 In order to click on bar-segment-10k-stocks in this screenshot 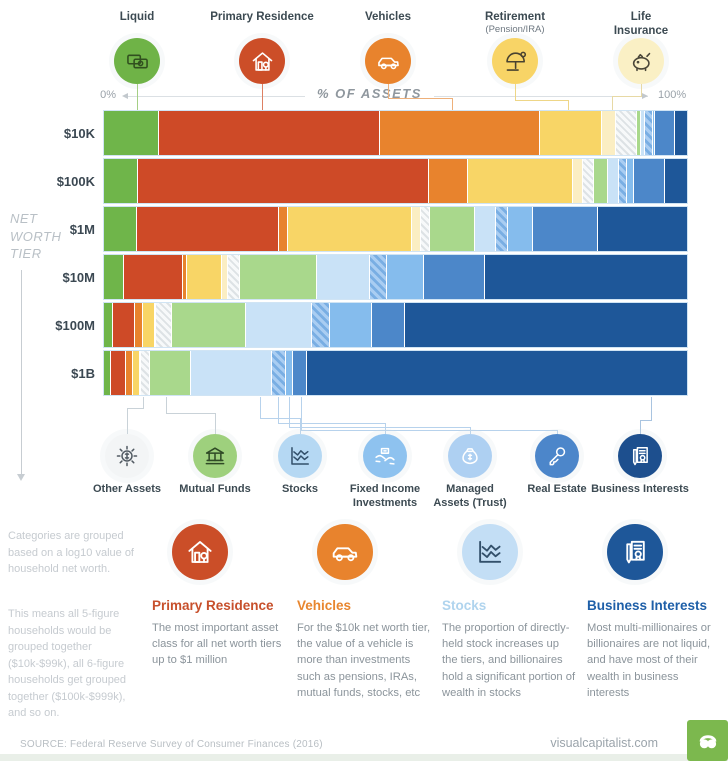, I will do `click(642, 133)`.